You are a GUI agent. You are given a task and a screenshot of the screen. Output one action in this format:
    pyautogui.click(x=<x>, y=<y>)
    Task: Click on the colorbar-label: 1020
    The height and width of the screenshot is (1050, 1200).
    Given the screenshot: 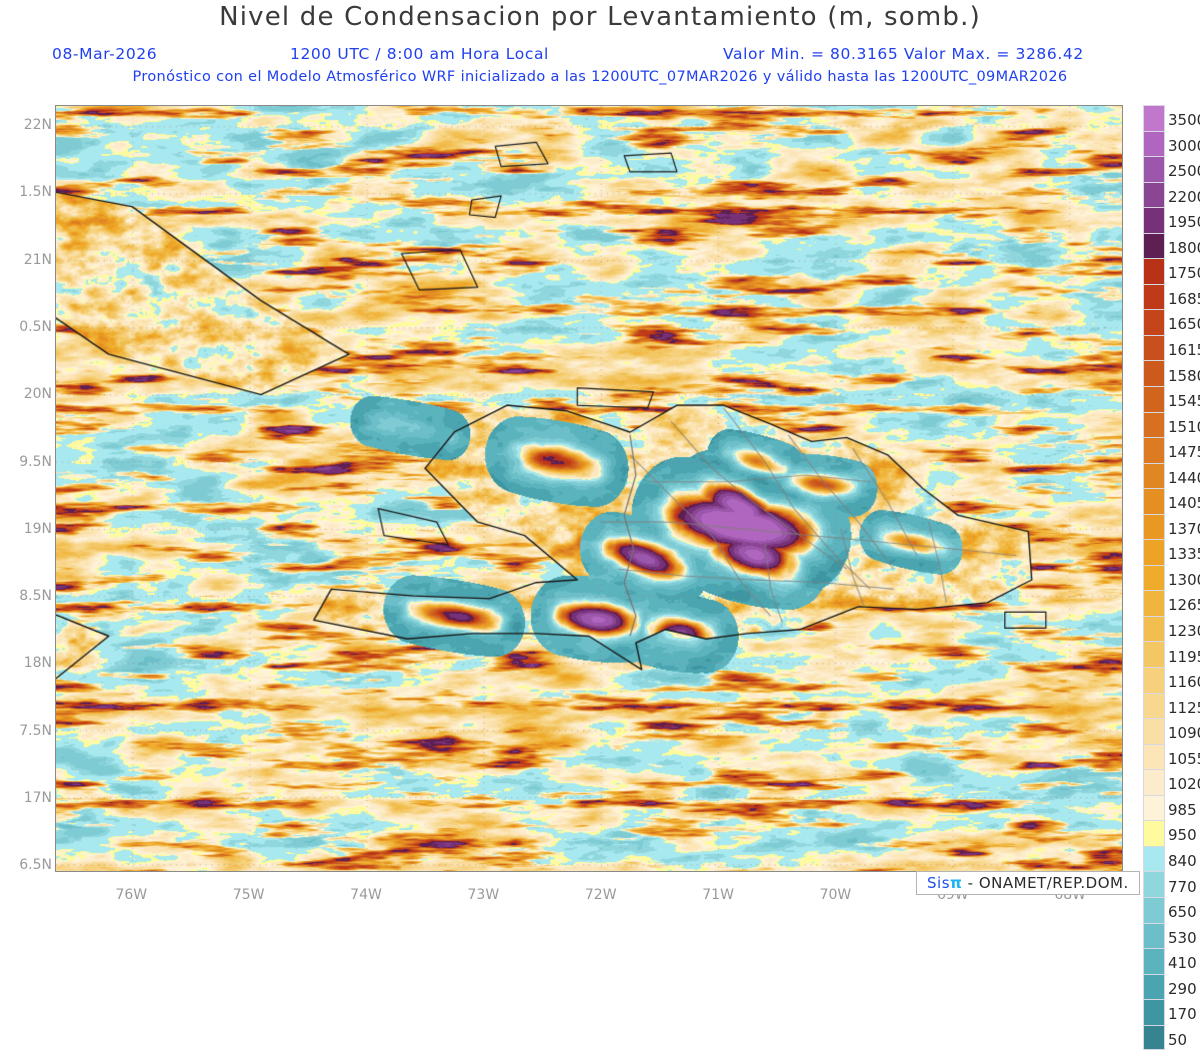 What is the action you would take?
    pyautogui.click(x=1184, y=784)
    